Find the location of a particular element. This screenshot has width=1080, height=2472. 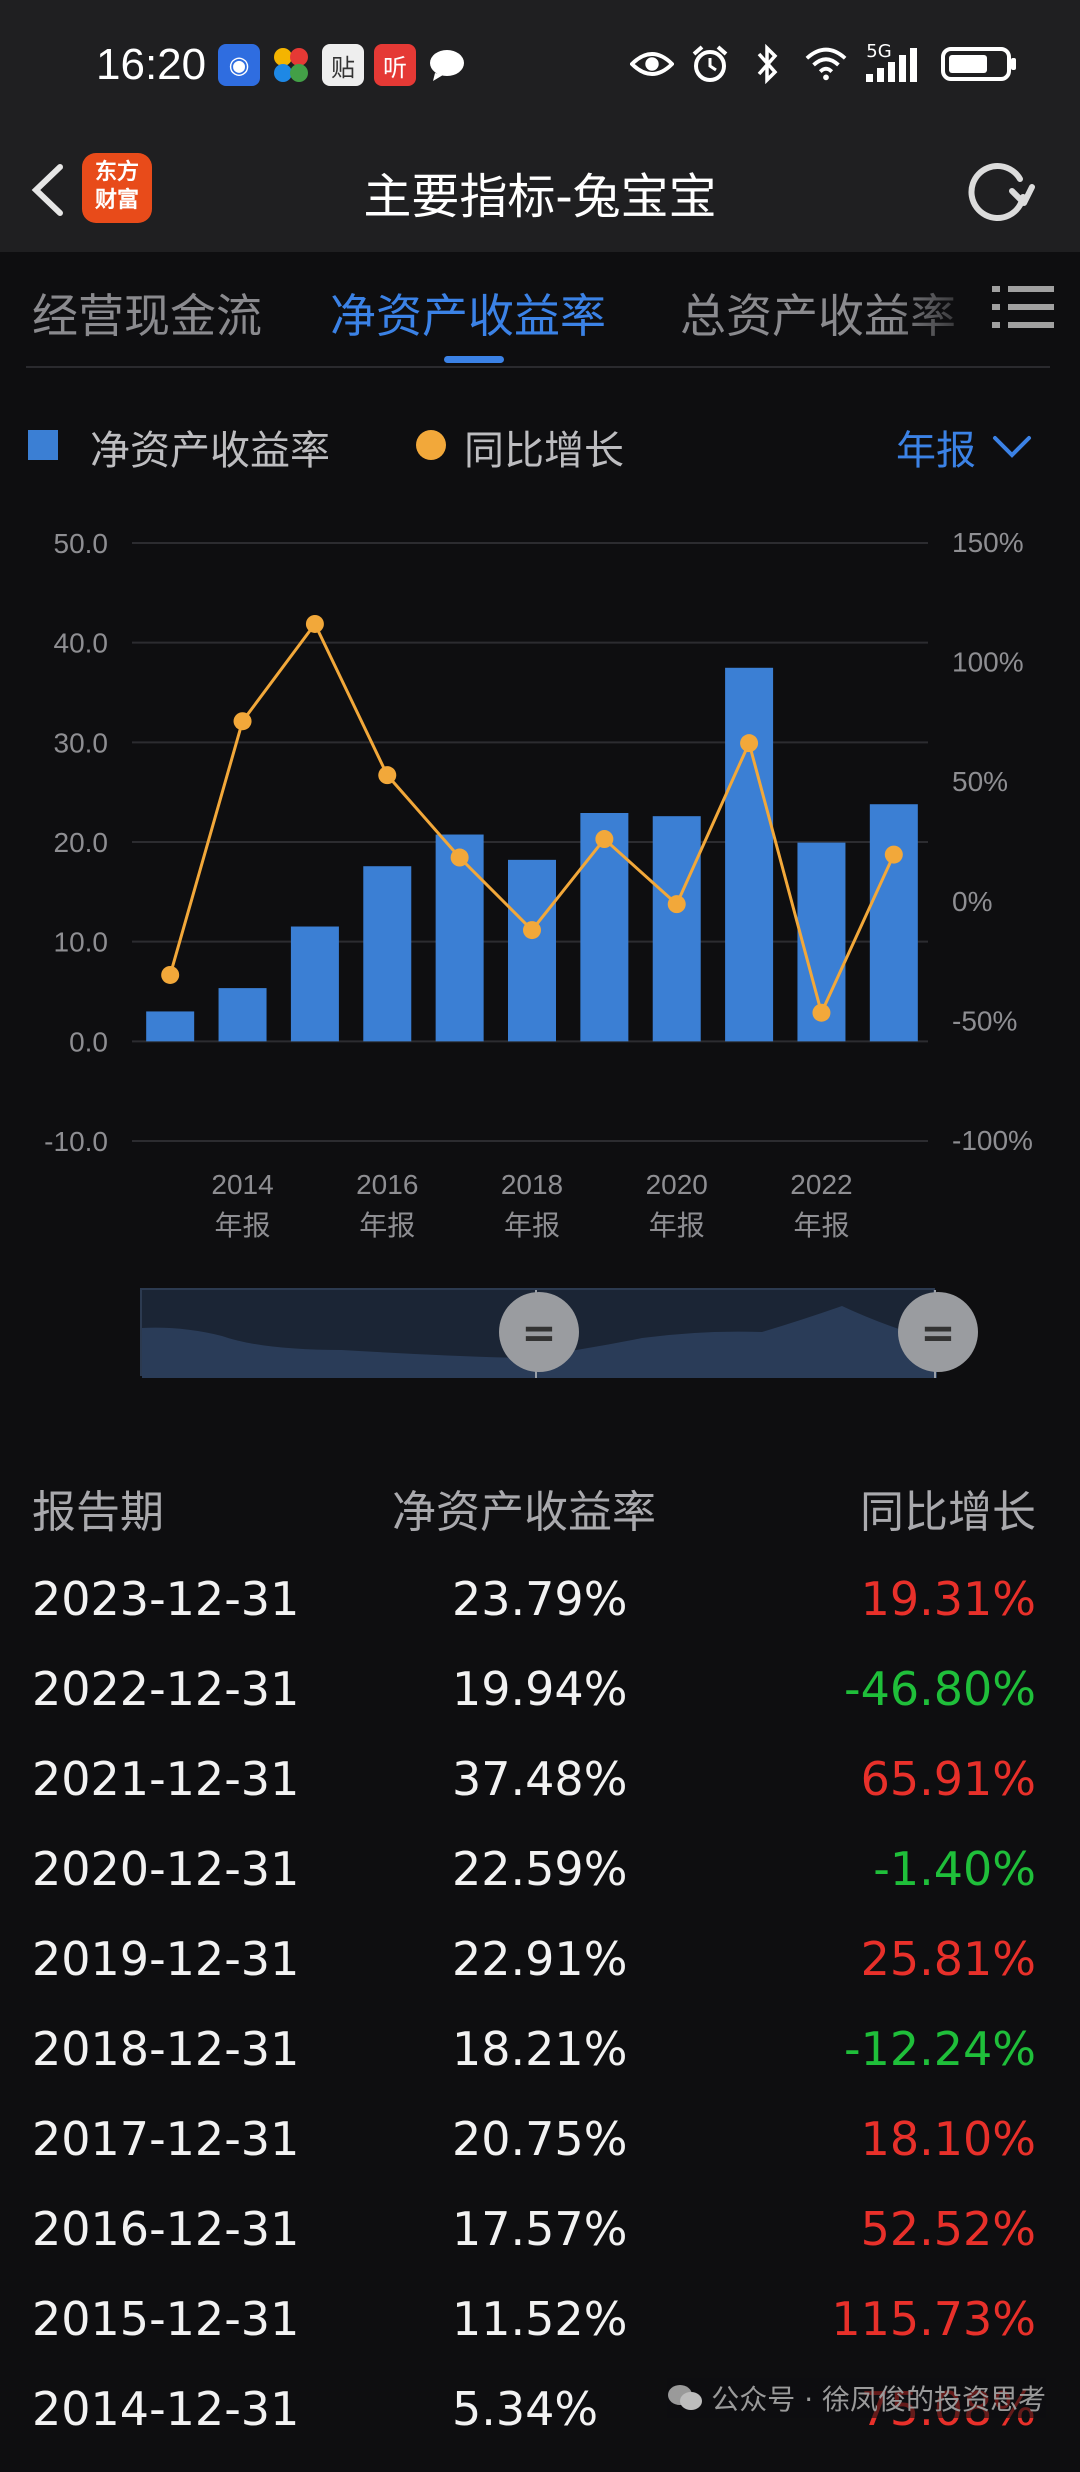

bar-2023 is located at coordinates (893, 923).